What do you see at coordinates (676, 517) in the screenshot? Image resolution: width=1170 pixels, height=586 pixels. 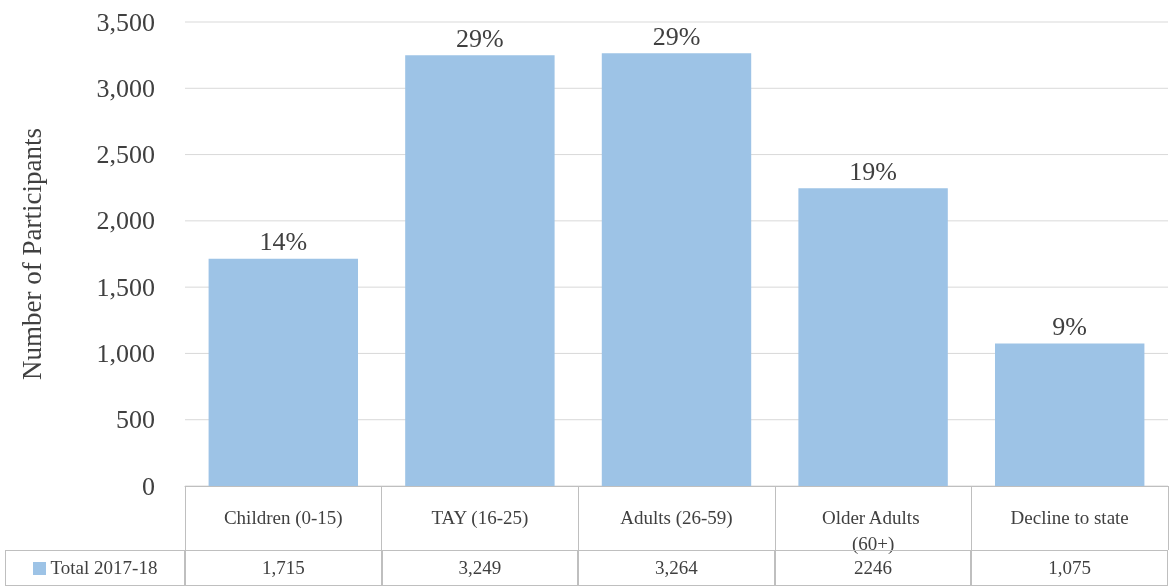 I see `x-tick-label: Adults (26-59)` at bounding box center [676, 517].